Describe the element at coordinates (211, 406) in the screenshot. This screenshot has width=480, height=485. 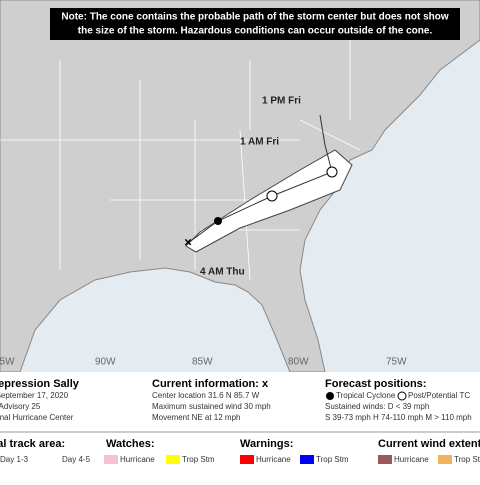
I see `current-line: Maximum sustained wind 30 mph` at that location.